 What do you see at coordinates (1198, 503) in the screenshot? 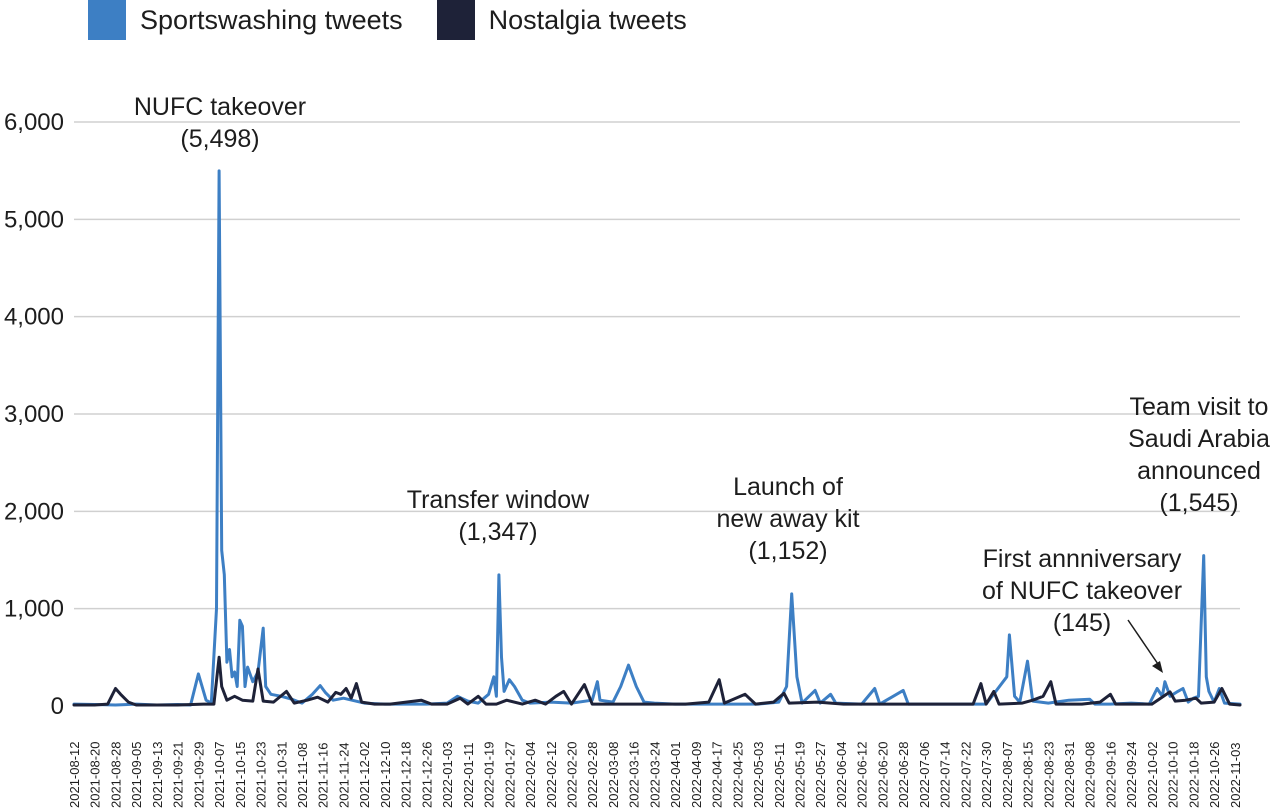
I see `annotation-text: (1,545)` at bounding box center [1198, 503].